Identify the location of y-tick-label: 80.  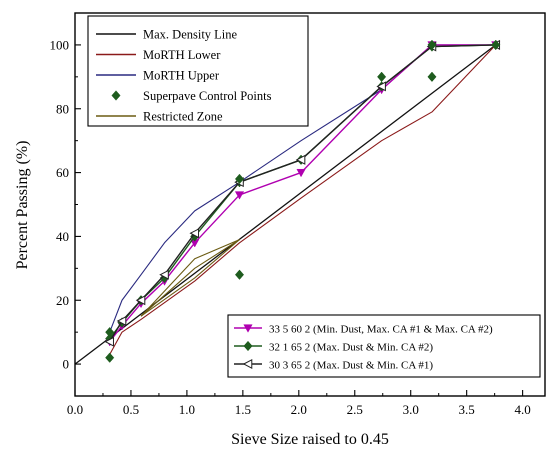
(62, 108).